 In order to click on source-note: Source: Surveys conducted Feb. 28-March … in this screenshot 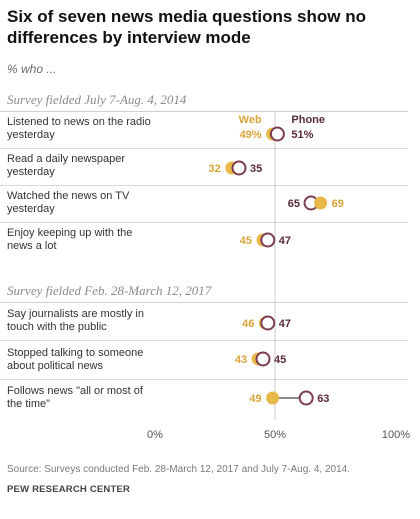, I will do `click(178, 469)`.